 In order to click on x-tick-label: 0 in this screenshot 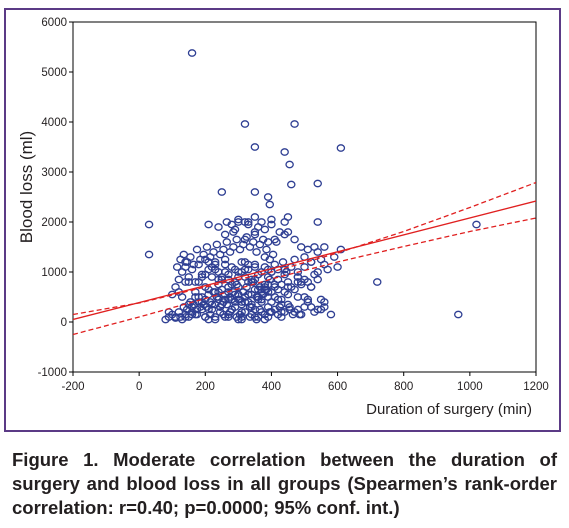, I will do `click(139, 387)`.